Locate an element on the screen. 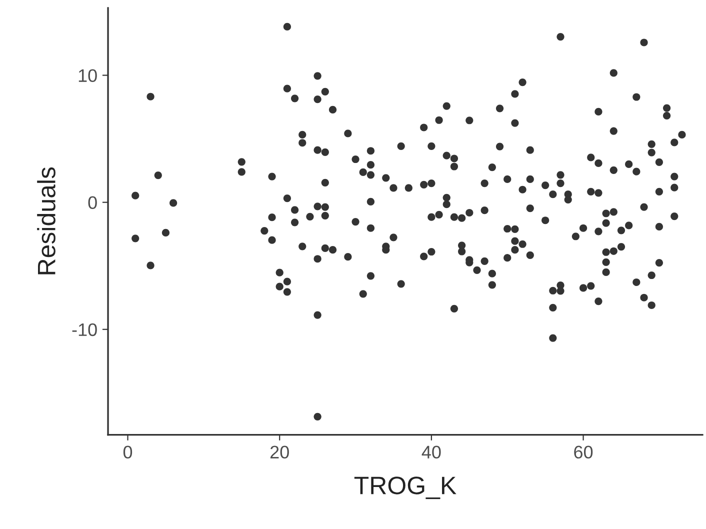 This screenshot has height=529, width=706. x-tick-label: 0 is located at coordinates (127, 452).